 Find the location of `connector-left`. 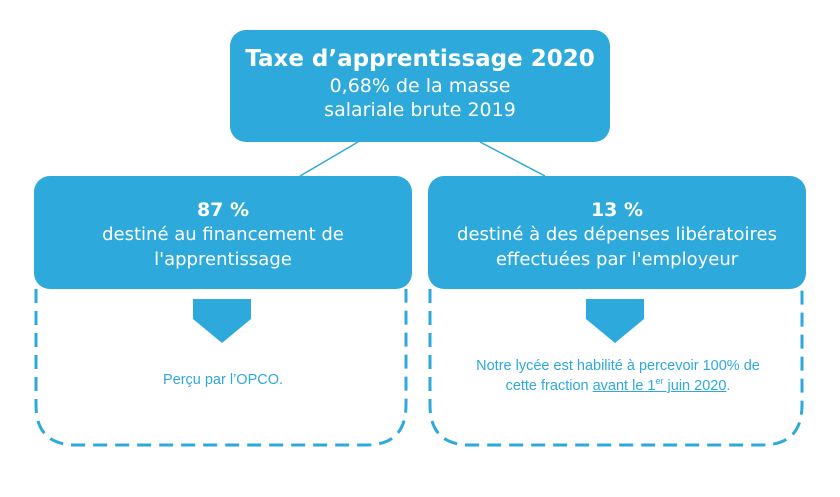

connector-left is located at coordinates (329, 159).